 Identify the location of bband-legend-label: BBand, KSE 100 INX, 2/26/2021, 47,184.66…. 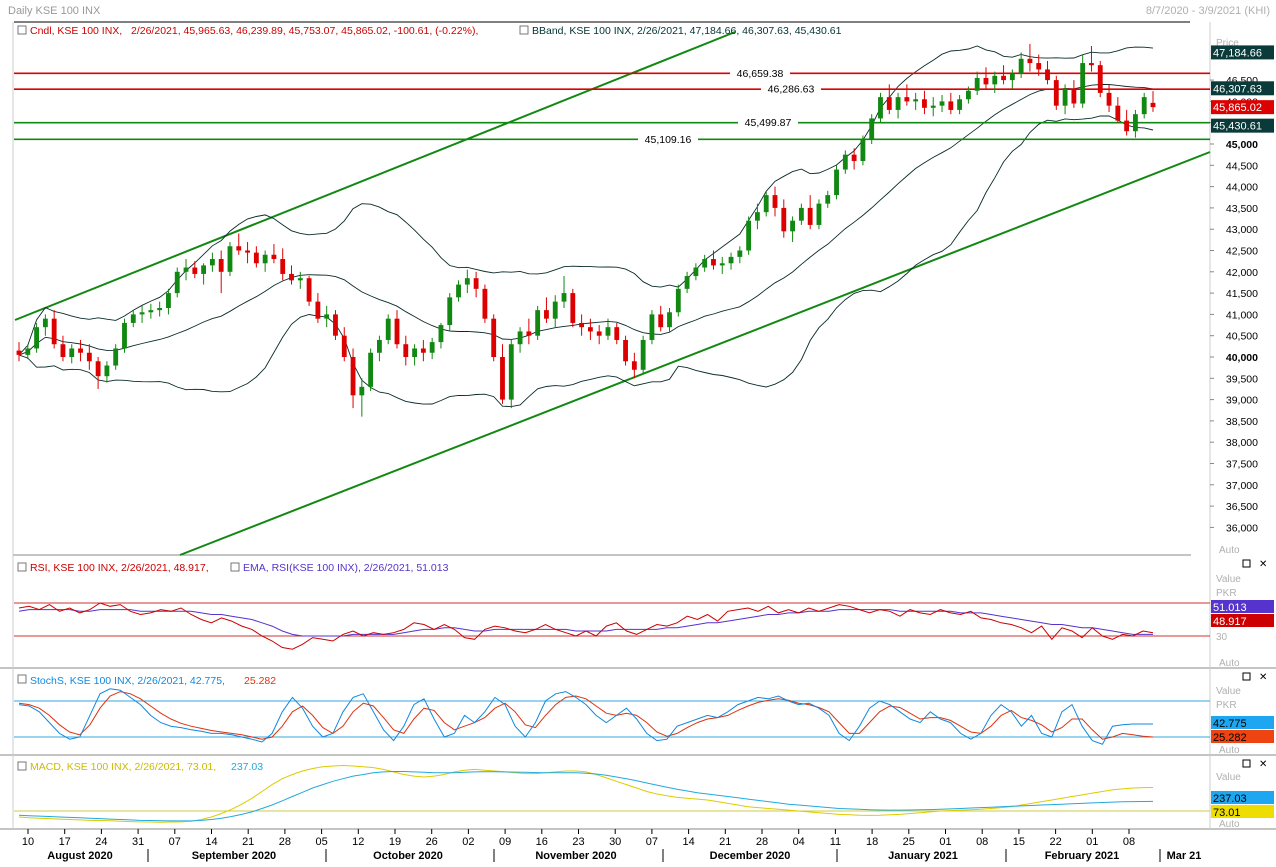
(687, 31).